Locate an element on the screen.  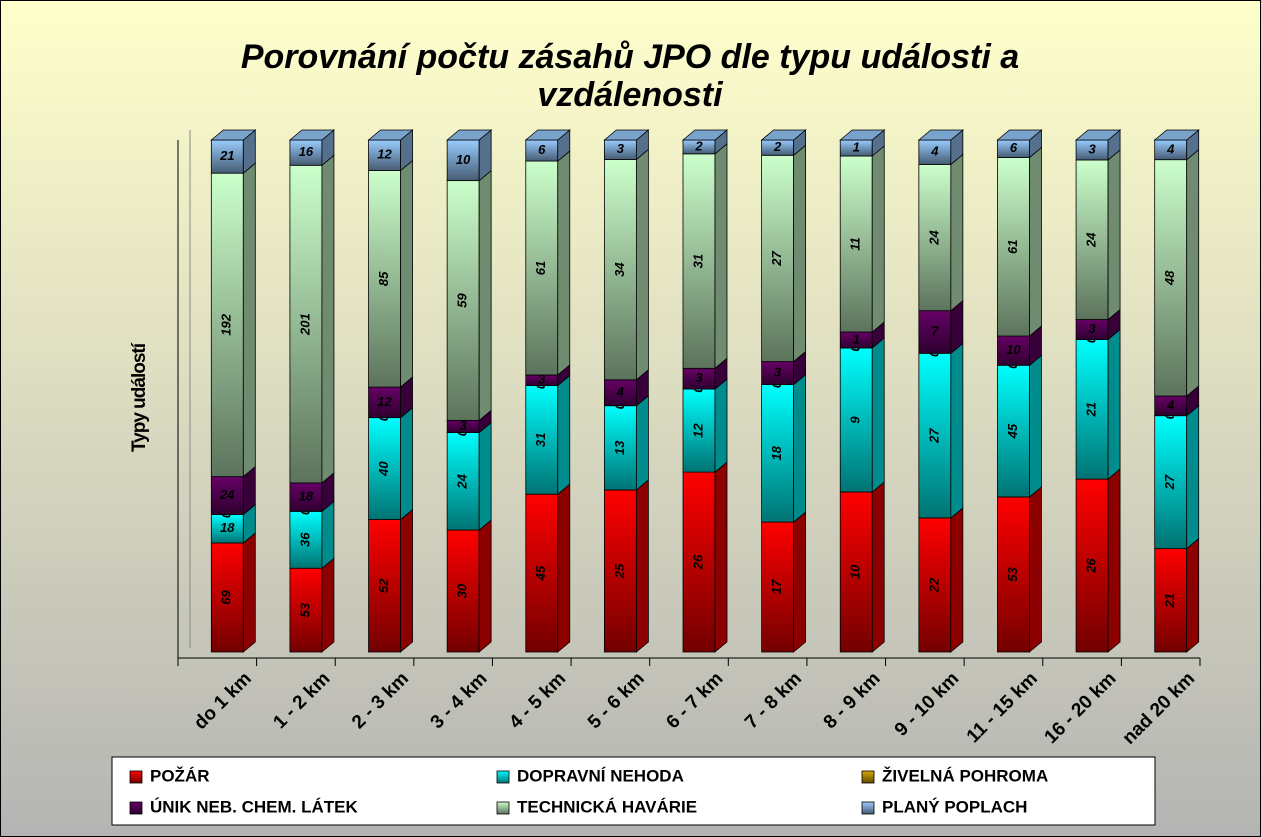
value-label: 34 is located at coordinates (619, 269).